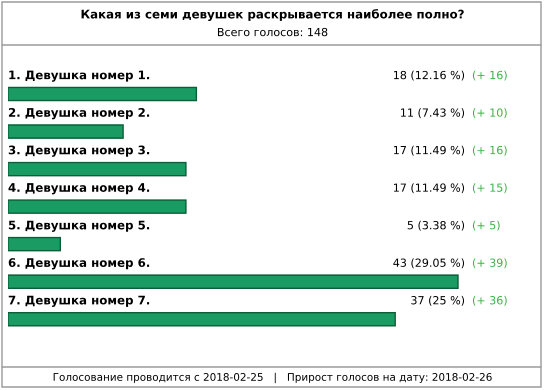 This screenshot has height=390, width=545. Describe the element at coordinates (432, 113) in the screenshot. I see `data-label: 11 (7.43 %)` at that location.